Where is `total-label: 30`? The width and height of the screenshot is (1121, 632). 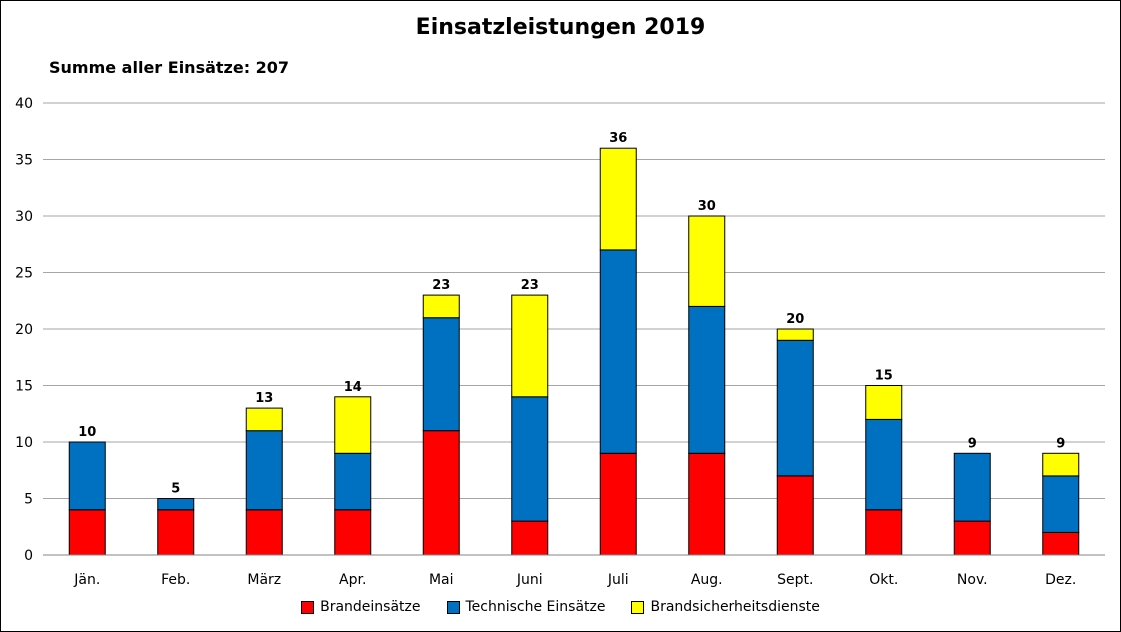
total-label: 30 is located at coordinates (707, 206).